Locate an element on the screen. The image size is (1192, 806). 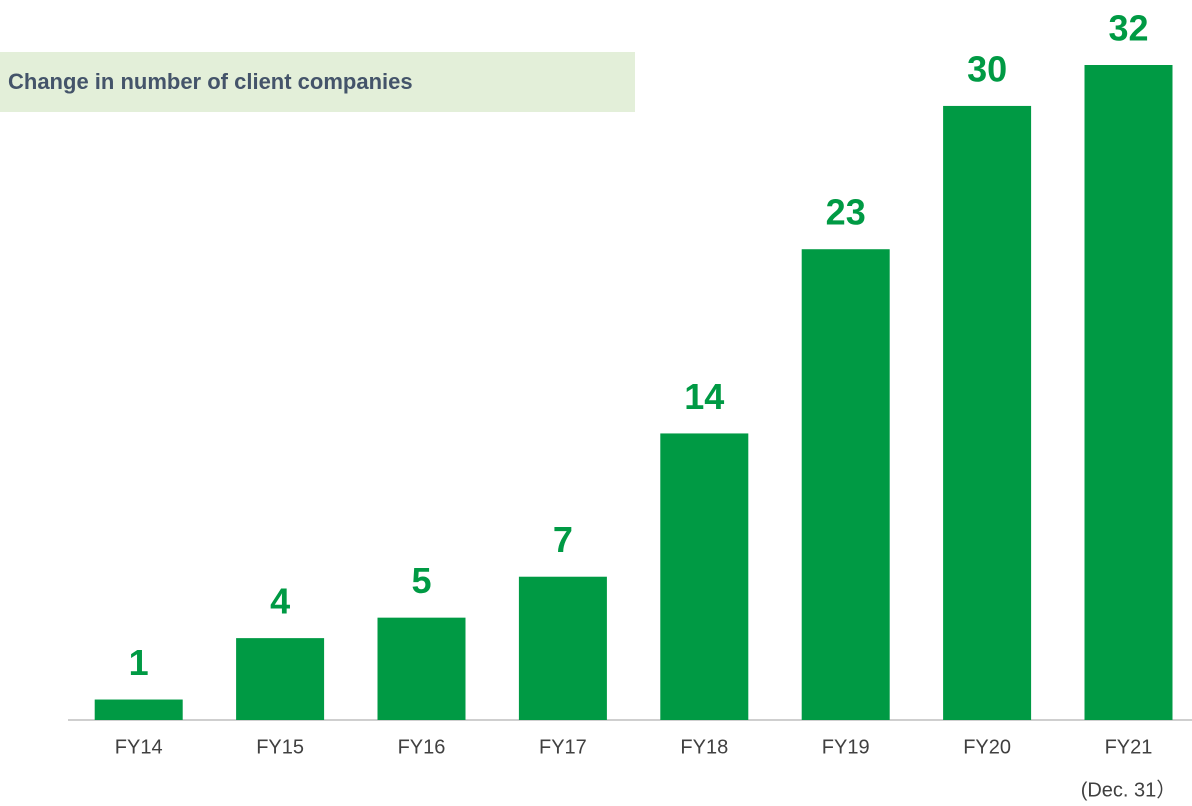
value-label: 30 is located at coordinates (987, 68).